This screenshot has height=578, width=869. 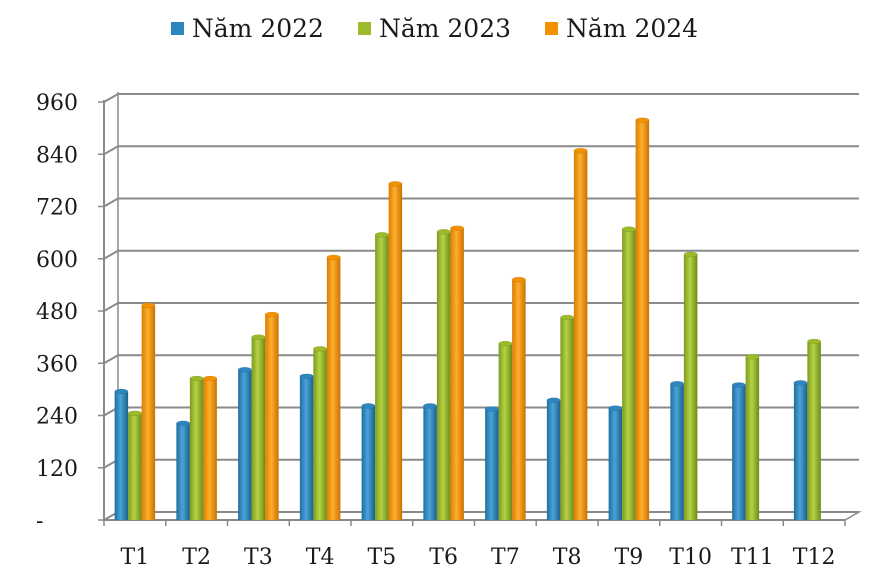 I want to click on x-tick-label: T9, so click(x=629, y=557).